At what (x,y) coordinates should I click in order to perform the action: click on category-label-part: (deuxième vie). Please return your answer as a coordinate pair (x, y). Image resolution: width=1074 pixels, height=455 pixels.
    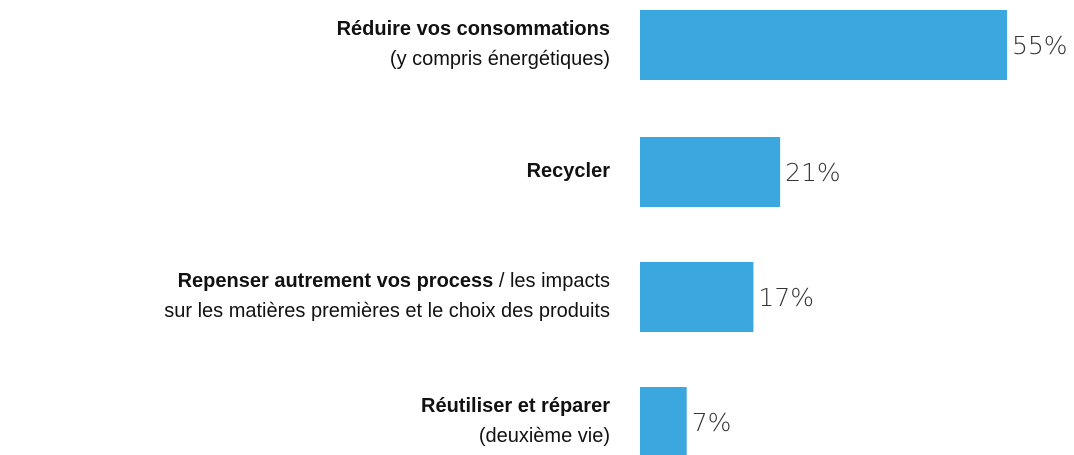
    Looking at the image, I should click on (544, 436).